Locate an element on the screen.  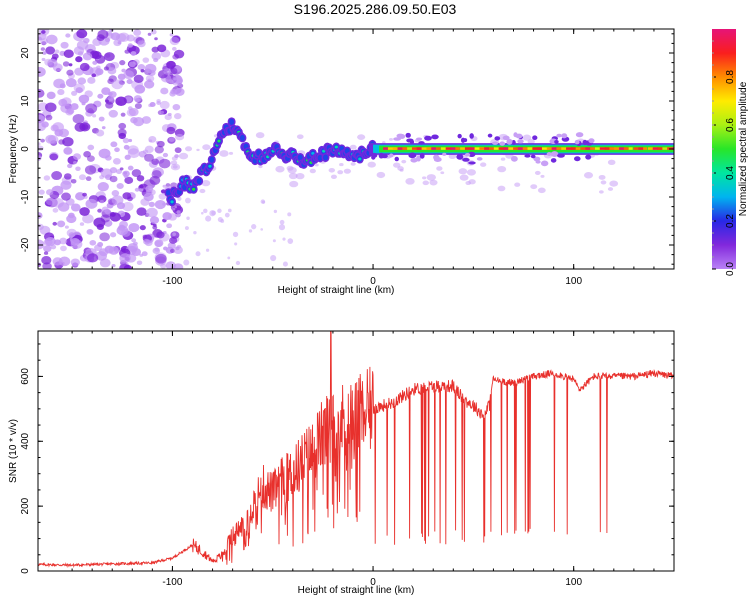
y-tick-label: -10 is located at coordinates (25, 196).